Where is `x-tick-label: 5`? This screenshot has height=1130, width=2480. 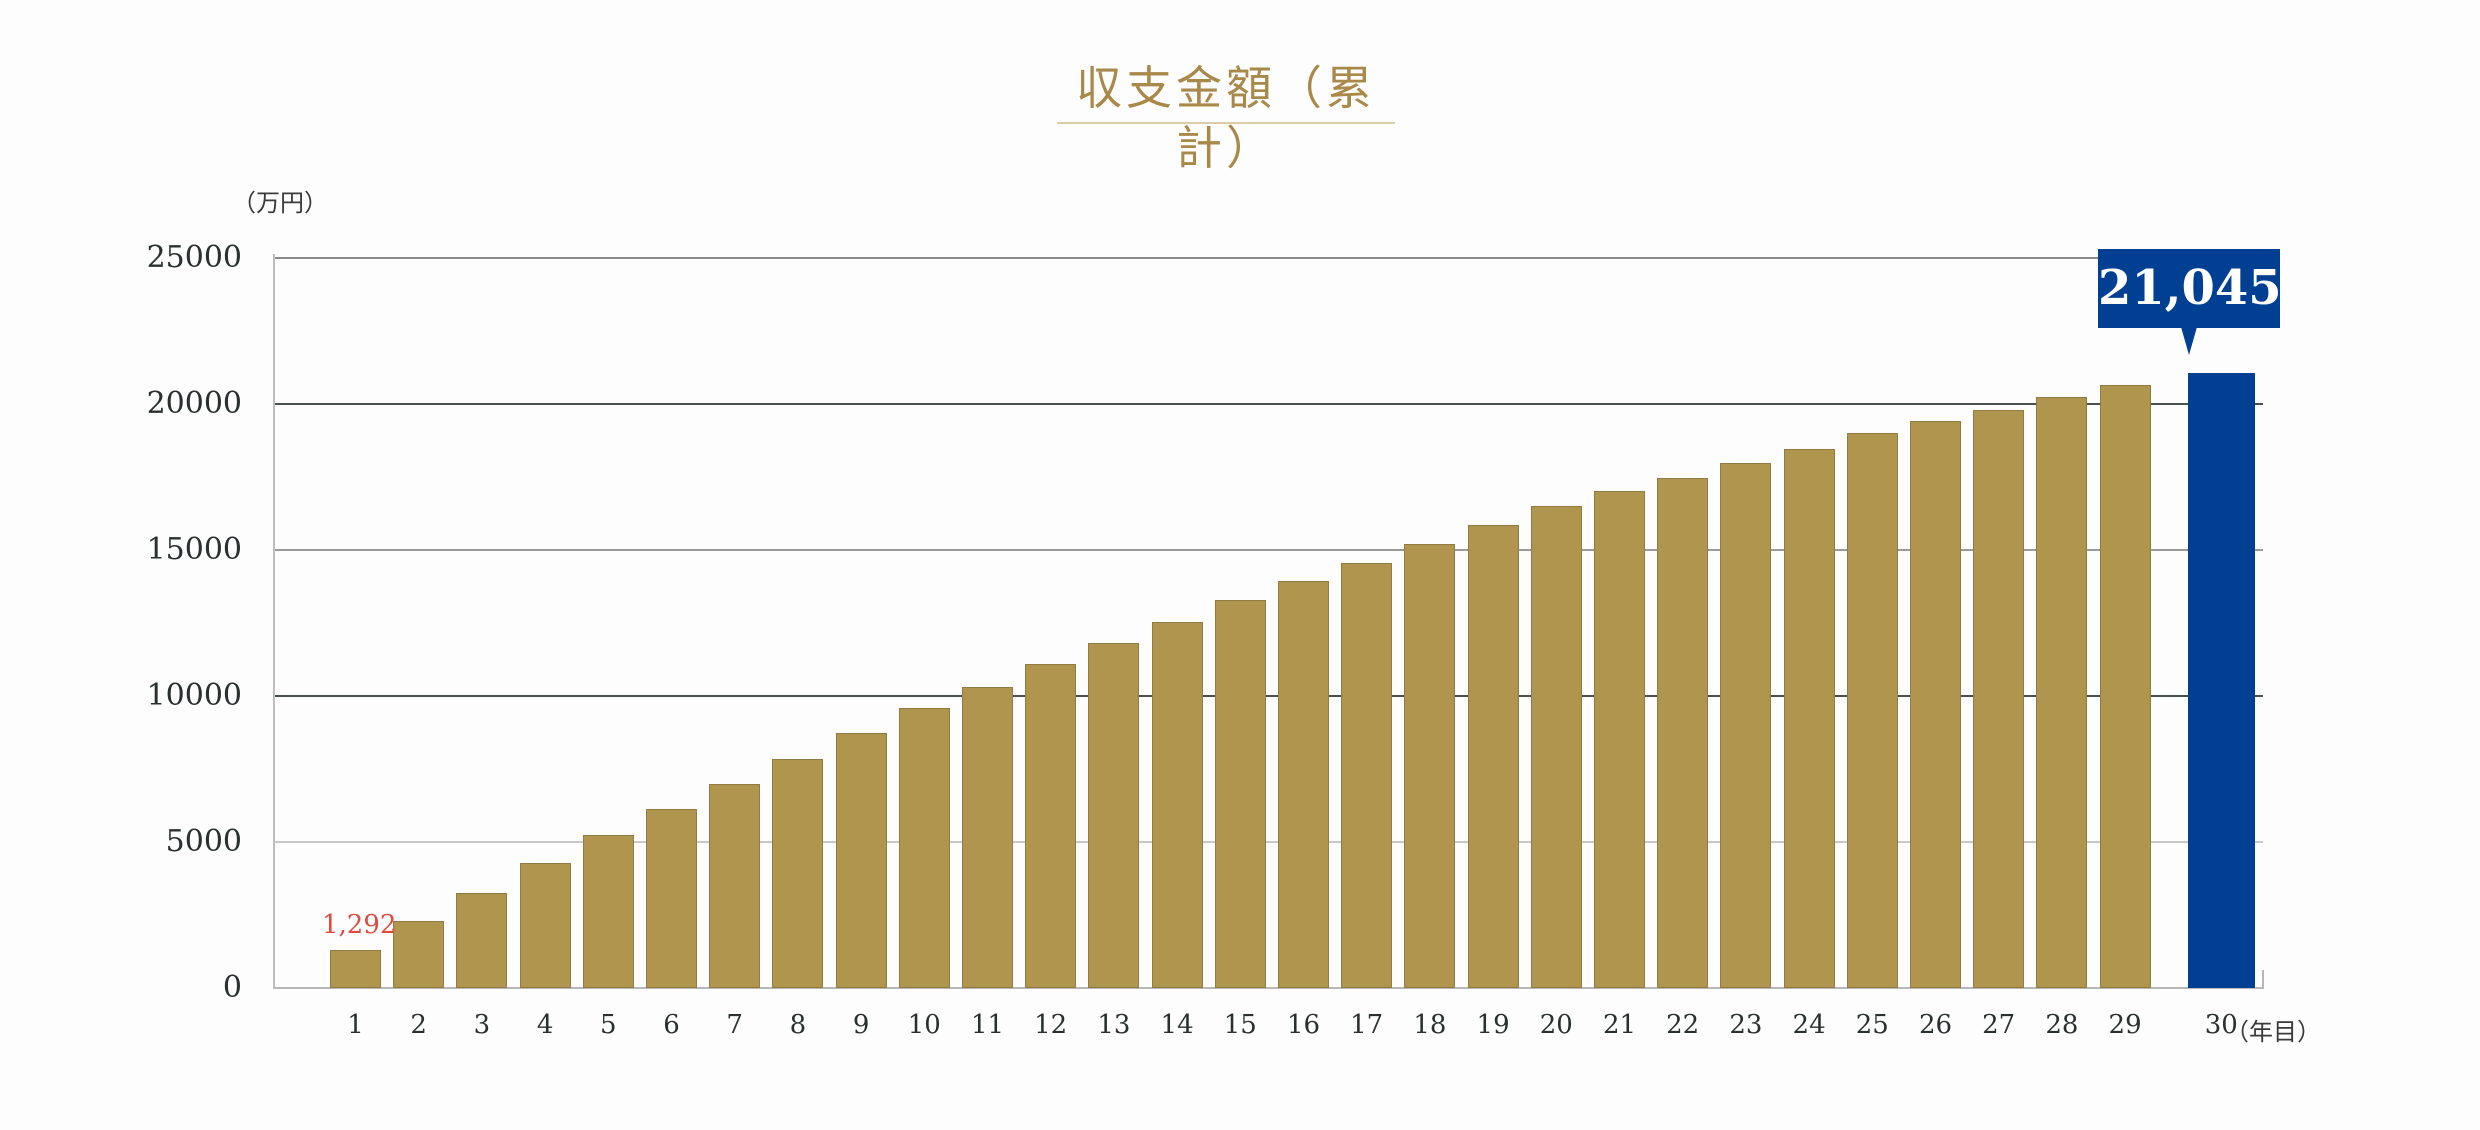
x-tick-label: 5 is located at coordinates (608, 1025).